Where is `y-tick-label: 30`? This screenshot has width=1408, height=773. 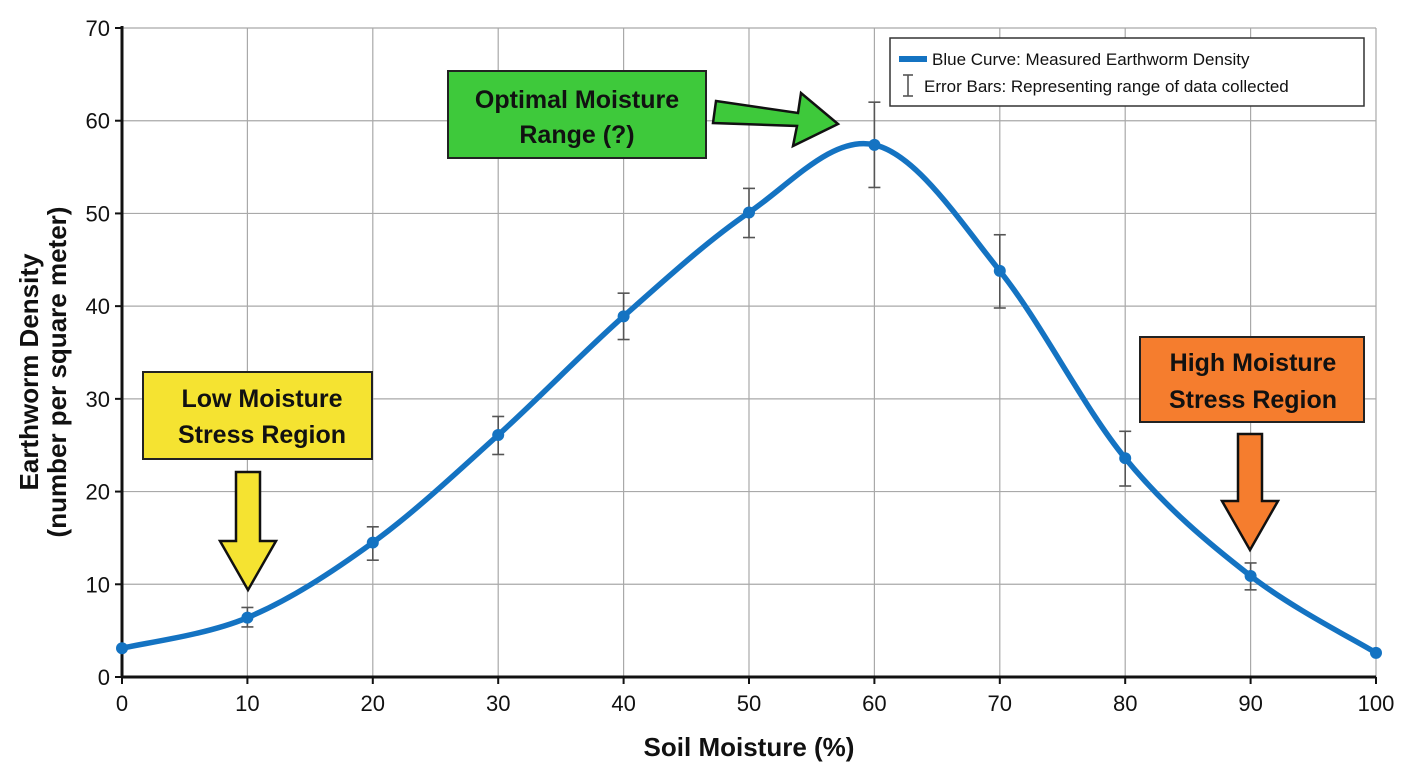
y-tick-label: 30 is located at coordinates (98, 399).